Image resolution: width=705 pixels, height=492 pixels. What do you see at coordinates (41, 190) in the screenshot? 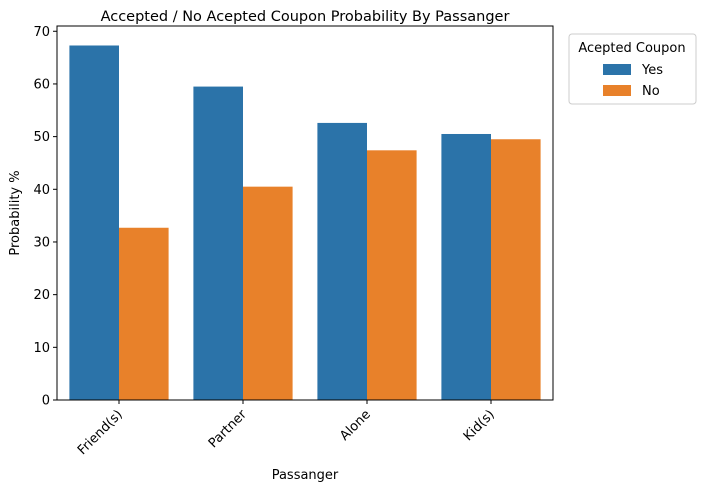
I see `y-tick-label: 40` at bounding box center [41, 190].